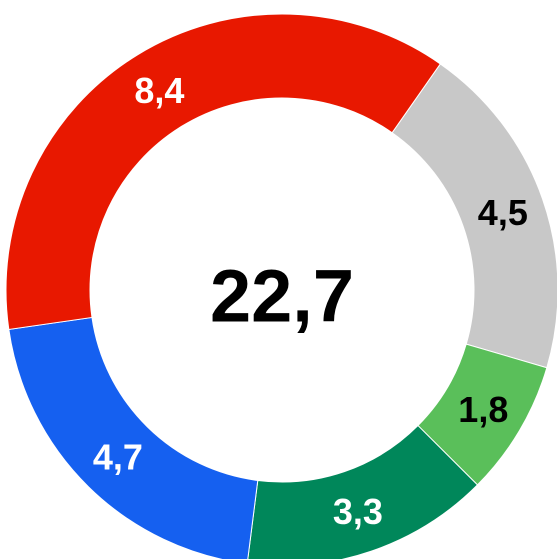 The image size is (557, 559). What do you see at coordinates (282, 296) in the screenshot?
I see `center-label: 22,7` at bounding box center [282, 296].